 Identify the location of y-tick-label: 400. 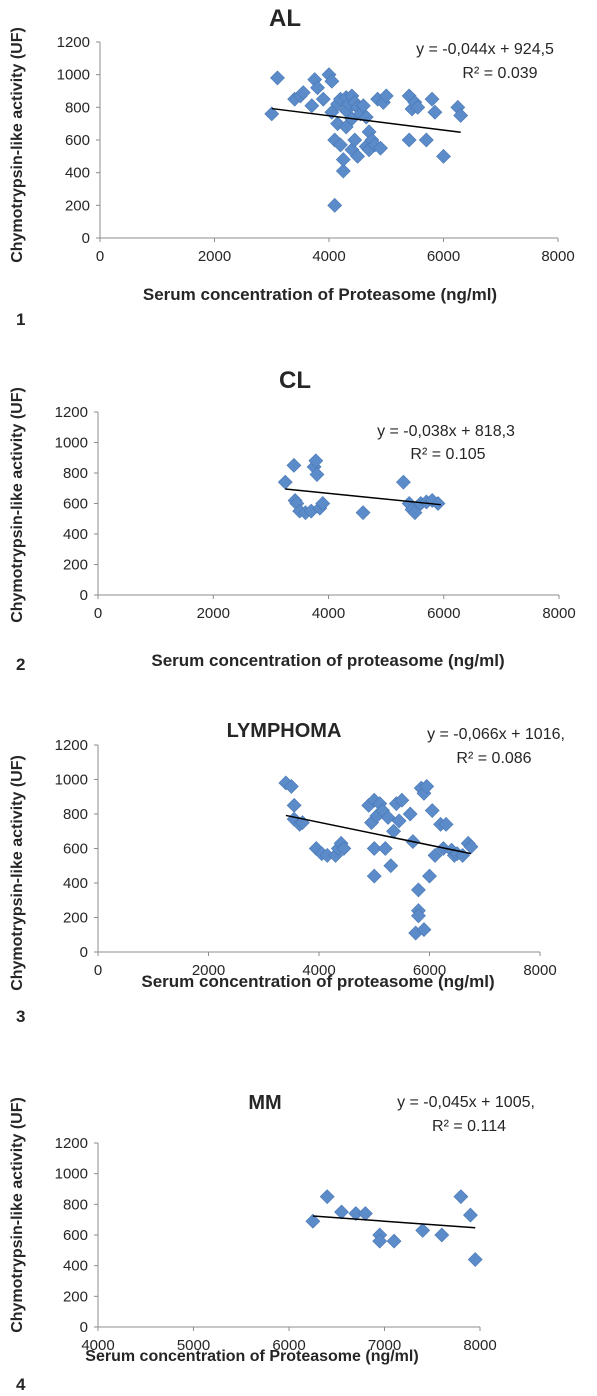
(75, 534).